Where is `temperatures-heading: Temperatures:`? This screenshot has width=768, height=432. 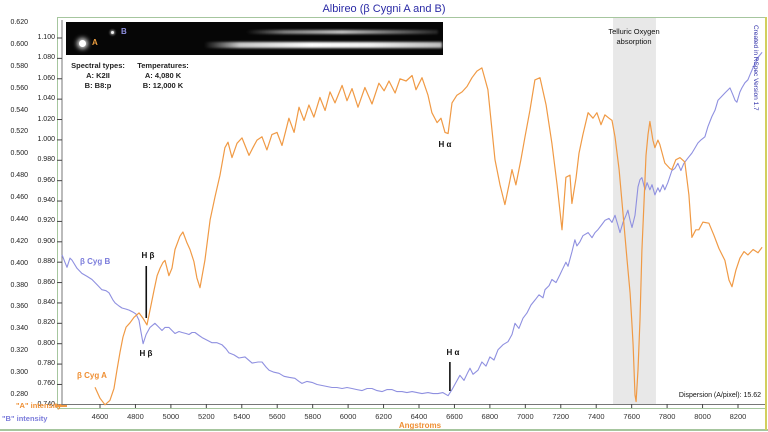 temperatures-heading: Temperatures: is located at coordinates (163, 65).